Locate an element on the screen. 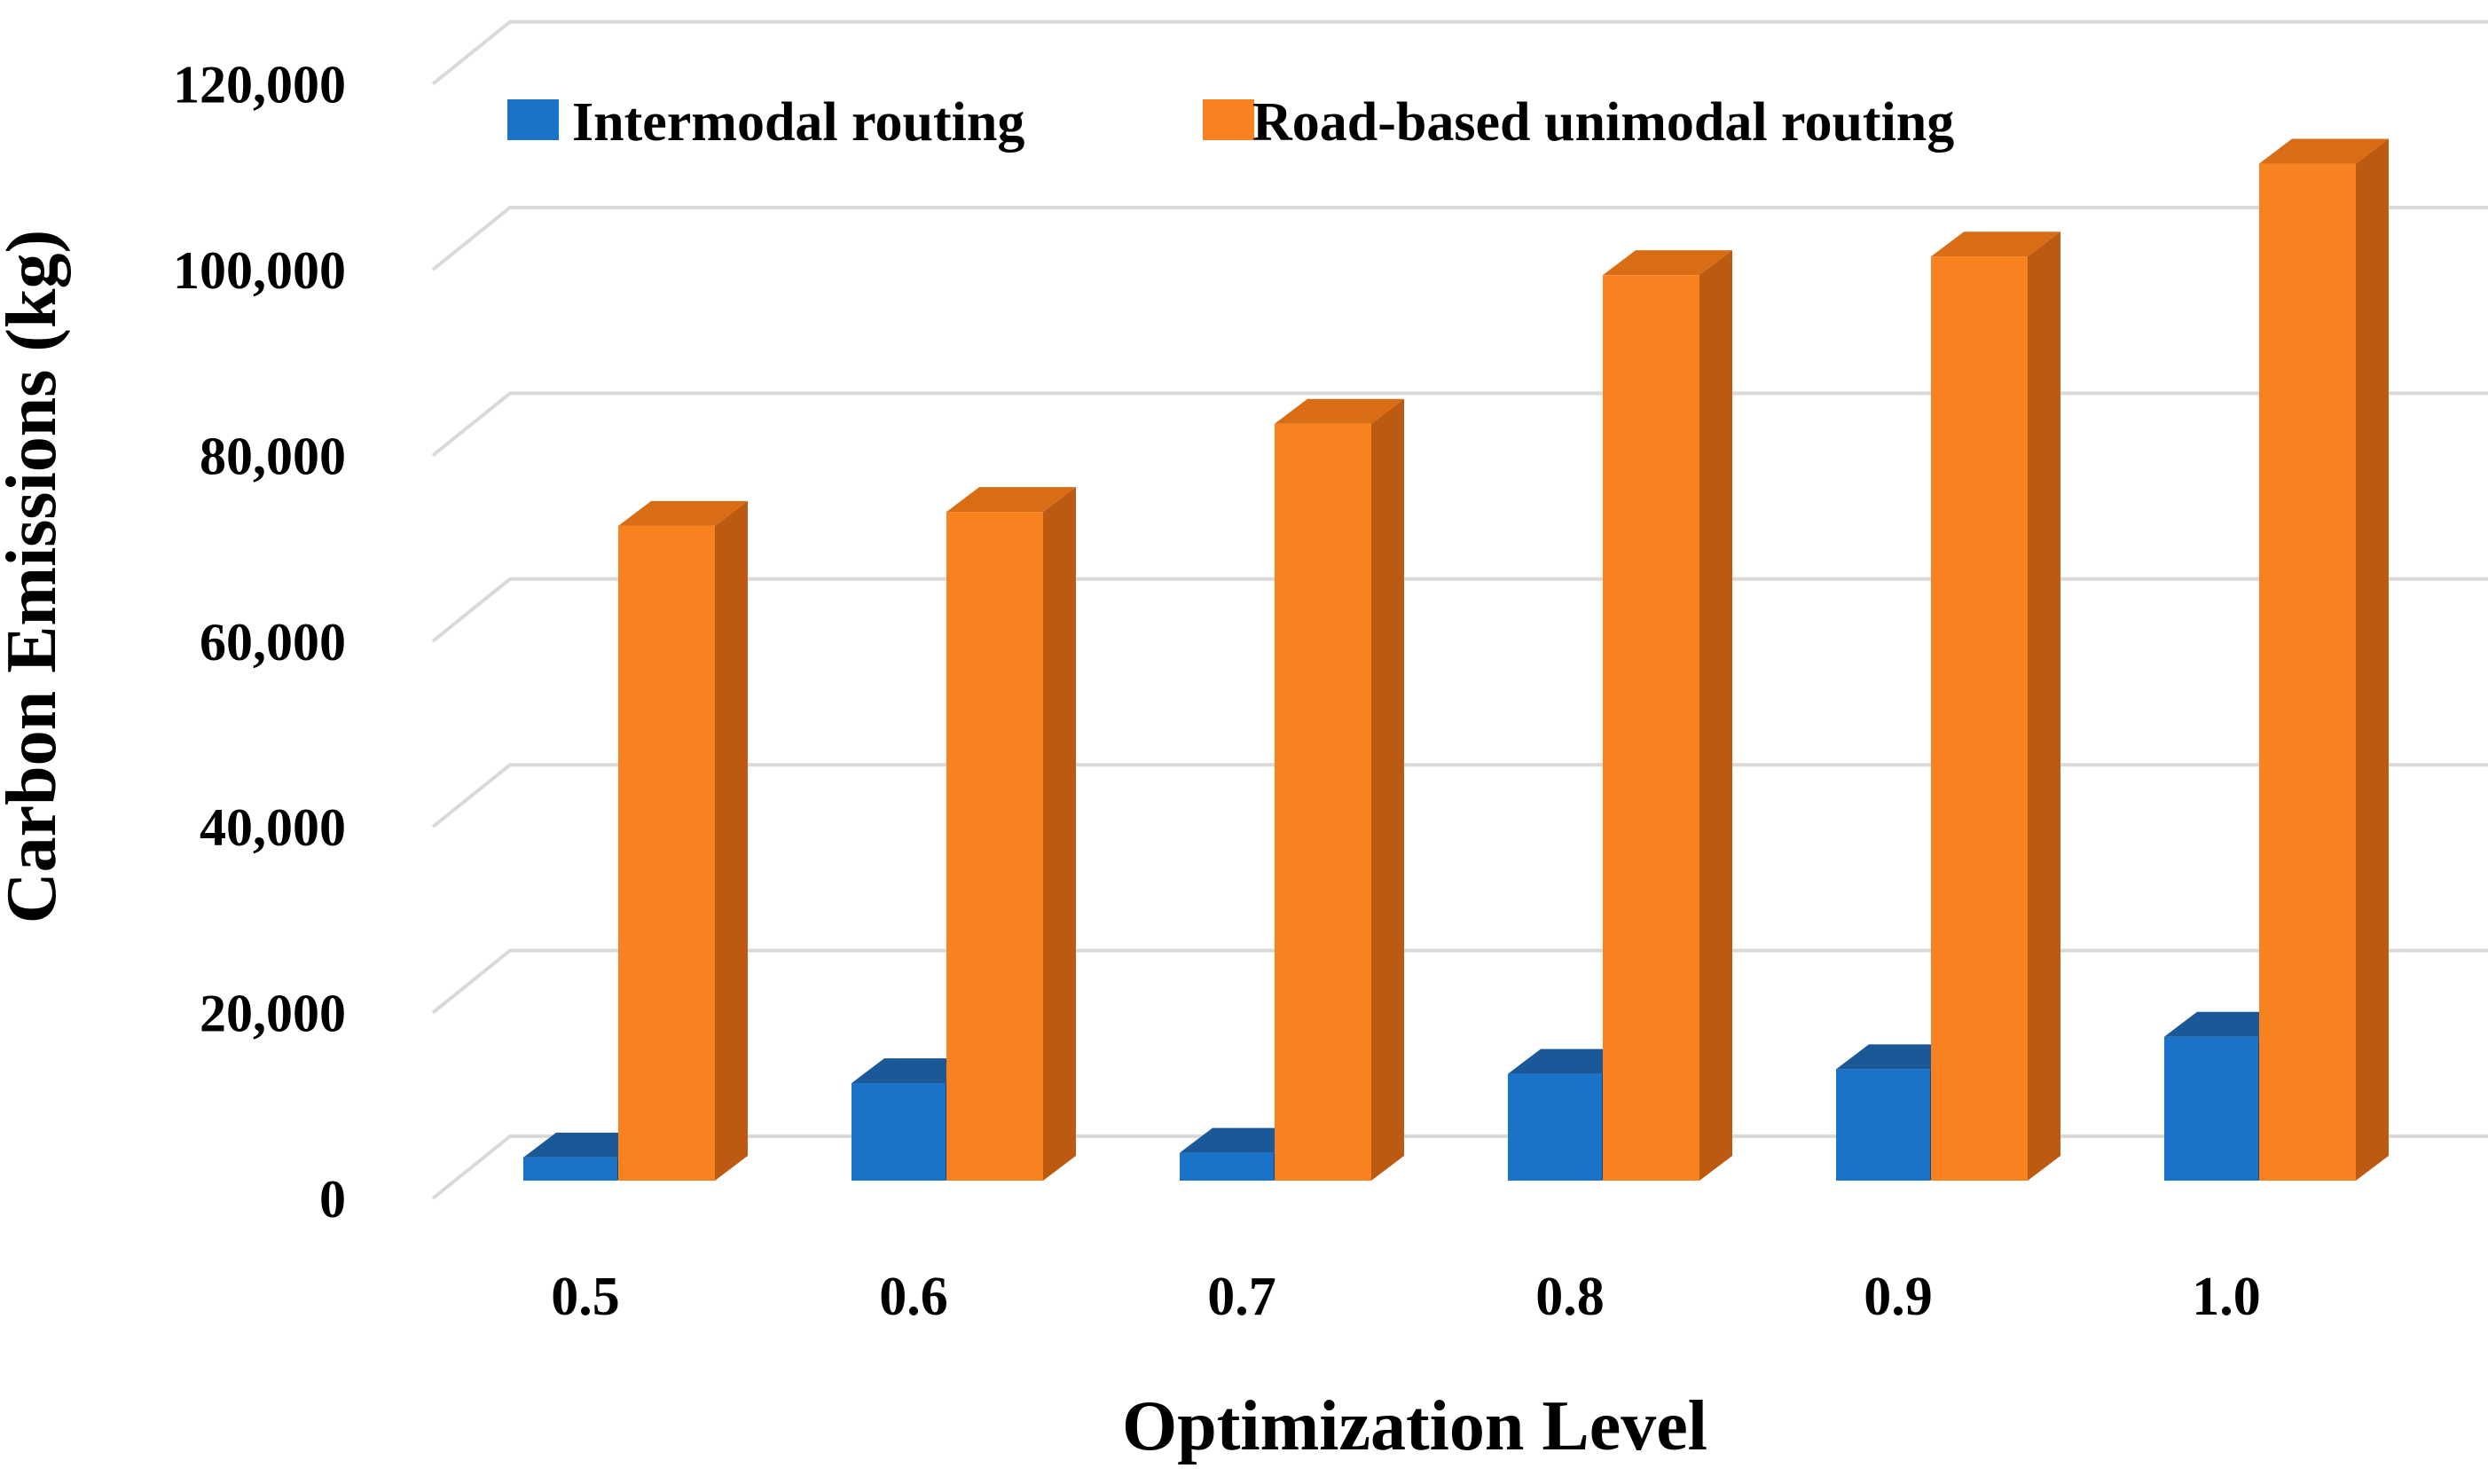 This screenshot has width=2488, height=1484. bar-road-unimodal-0.5-top-face is located at coordinates (683, 513).